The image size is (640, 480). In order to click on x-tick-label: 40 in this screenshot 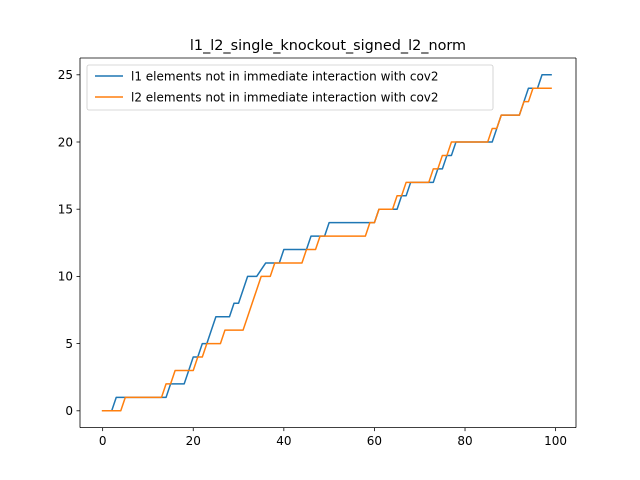, I will do `click(283, 441)`.